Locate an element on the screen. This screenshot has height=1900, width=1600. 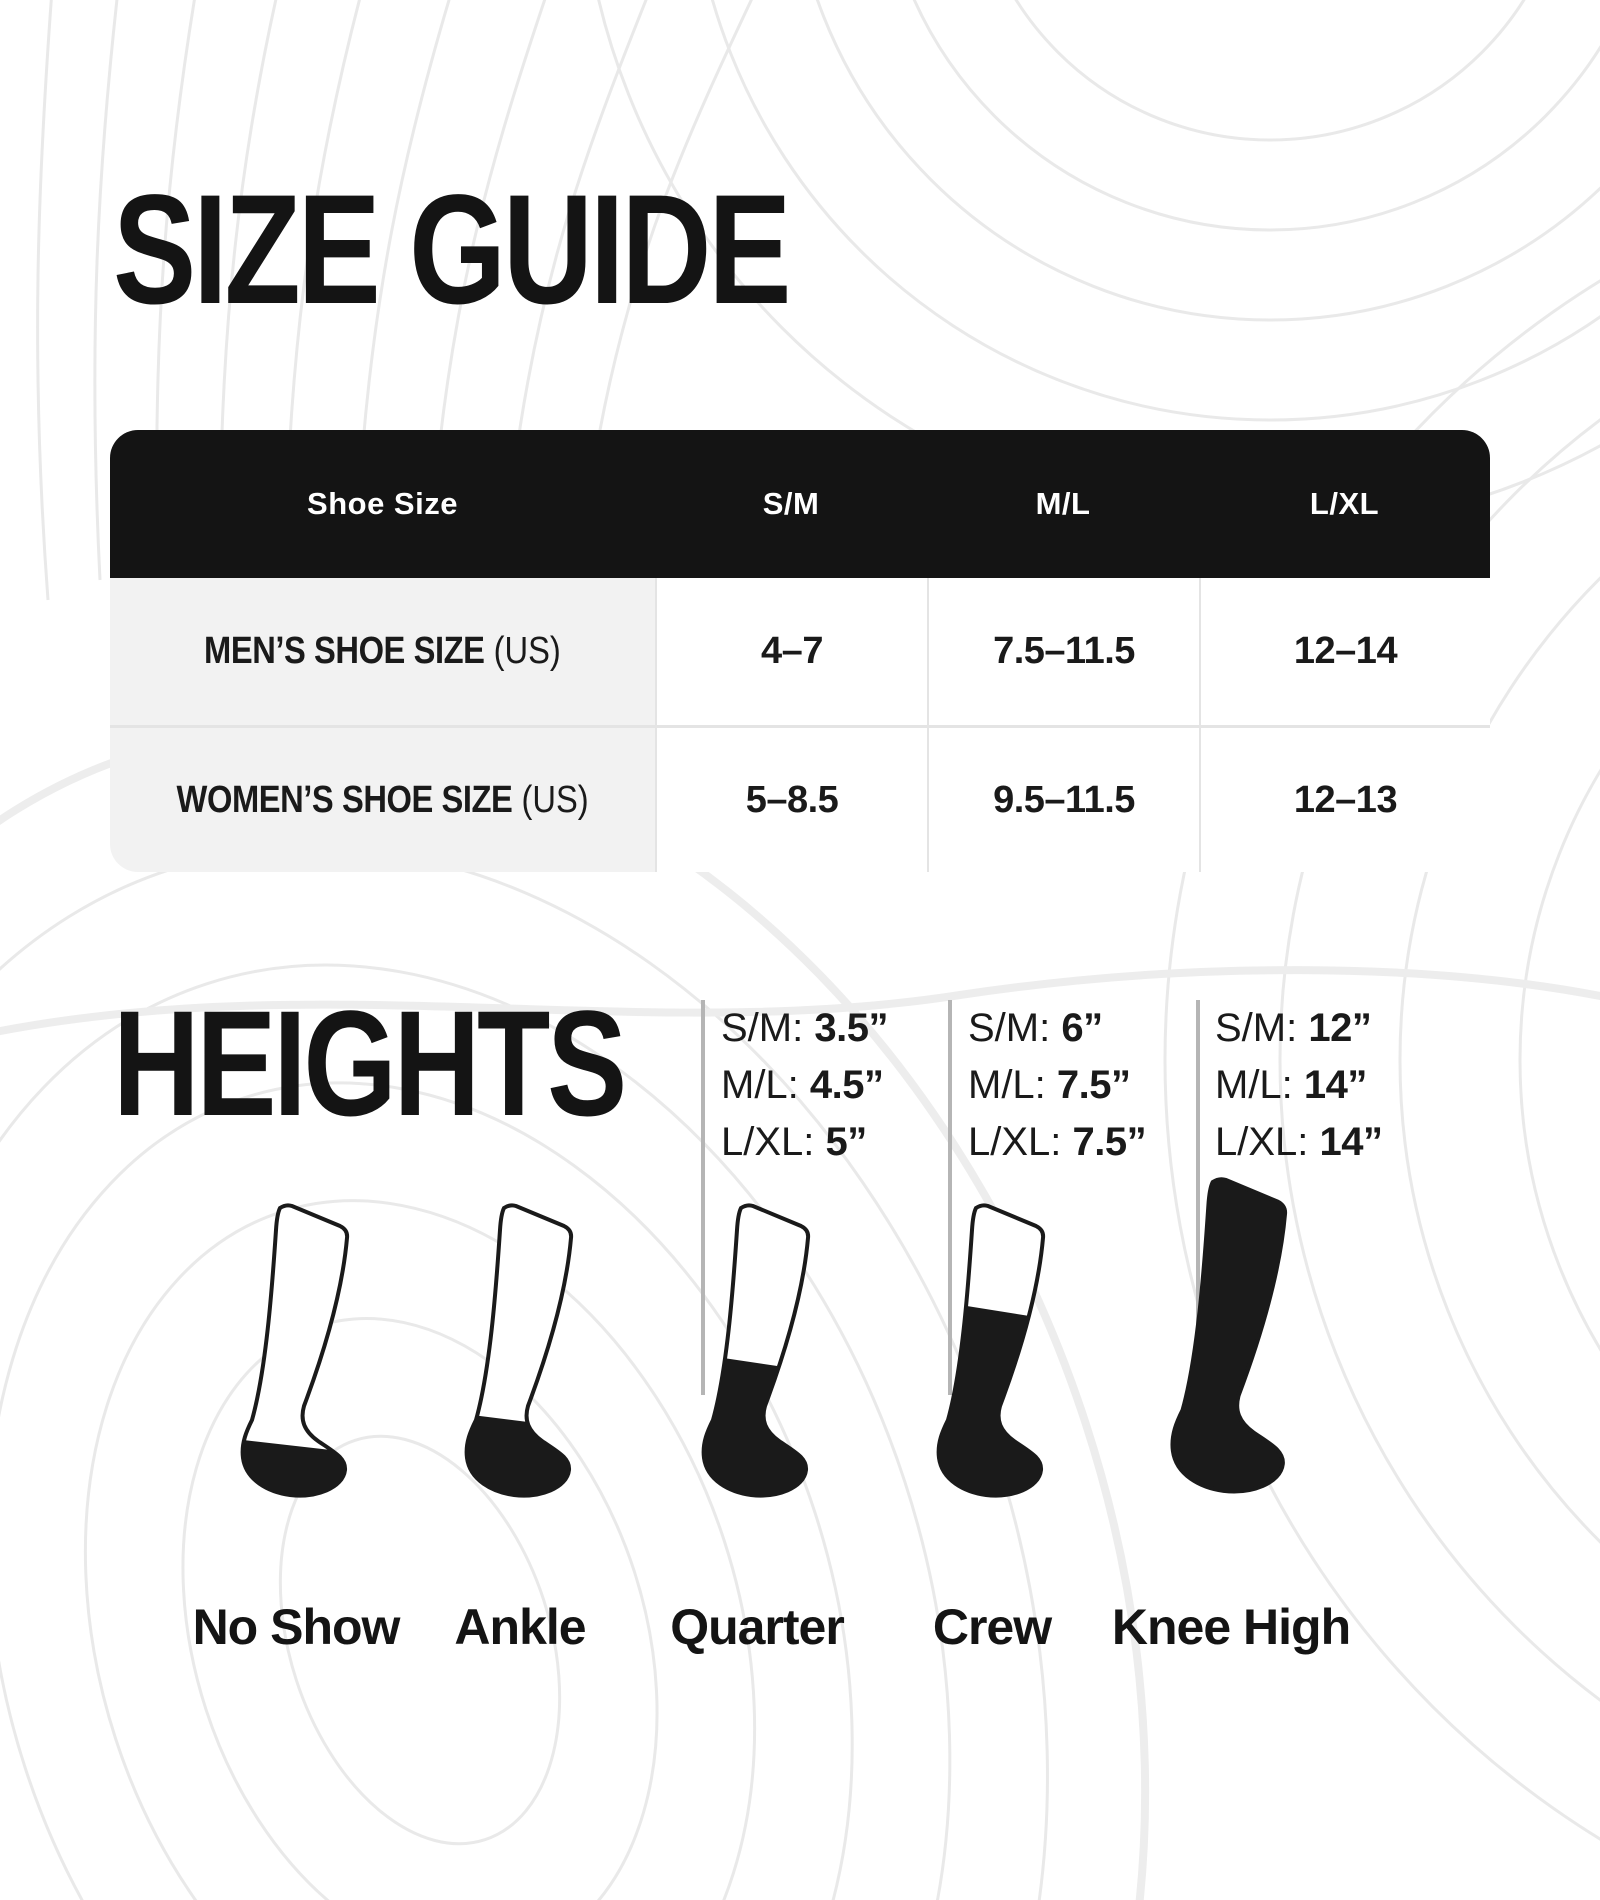
table-header-row: Shoe Size S/M M/L L/XL is located at coordinates (800, 504).